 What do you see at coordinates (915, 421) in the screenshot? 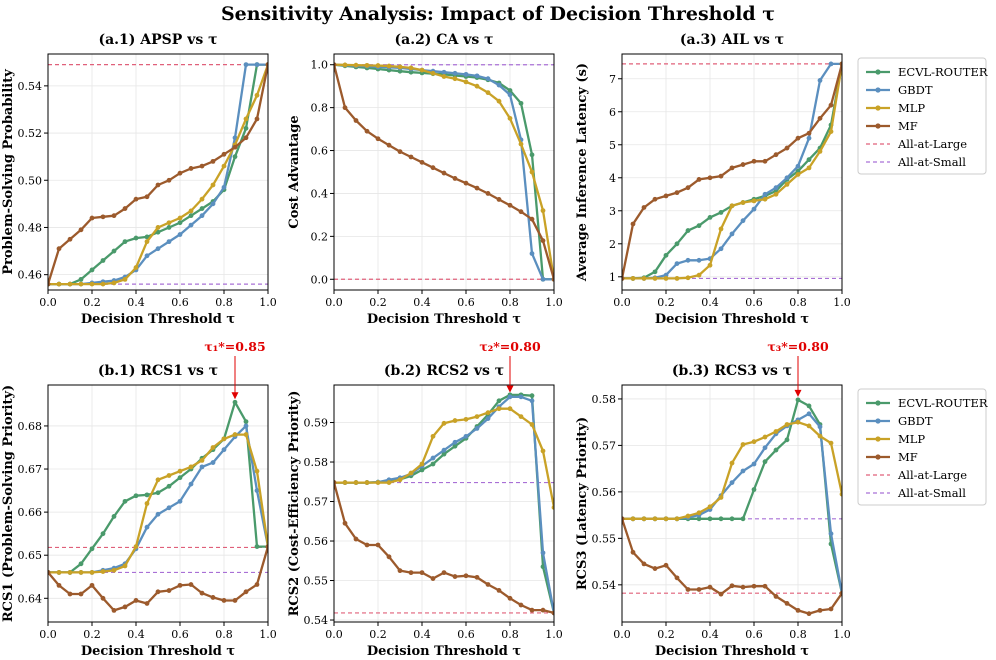
I see `legend-label-gbdt: GBDT` at bounding box center [915, 421].